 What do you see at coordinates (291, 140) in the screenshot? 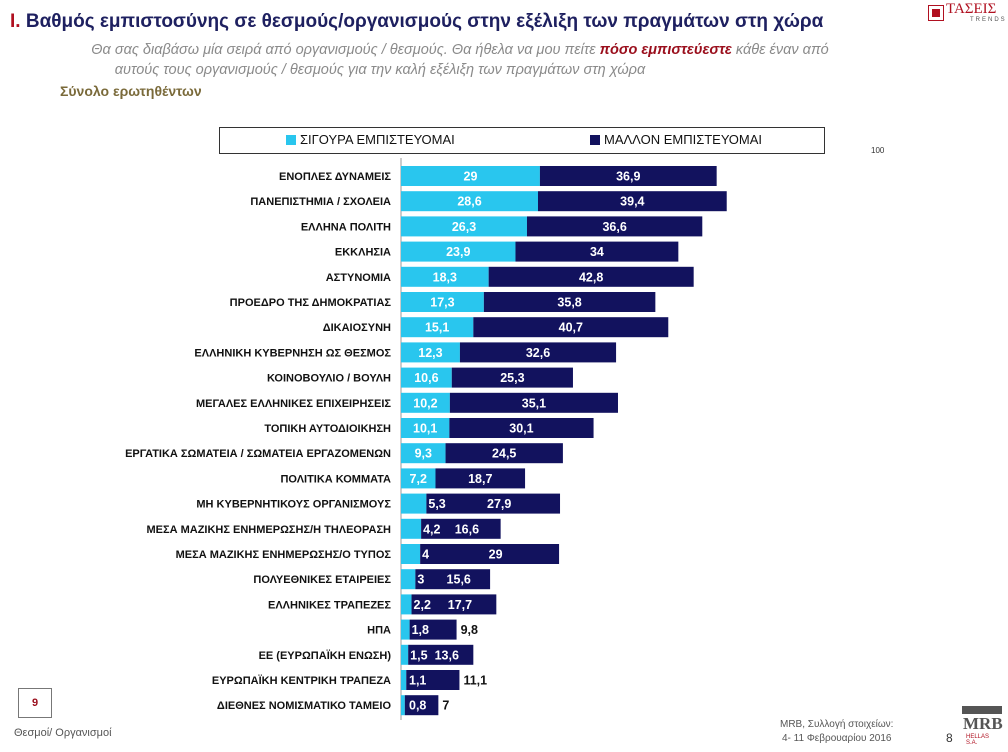
I see `legend-swatch-sure` at bounding box center [291, 140].